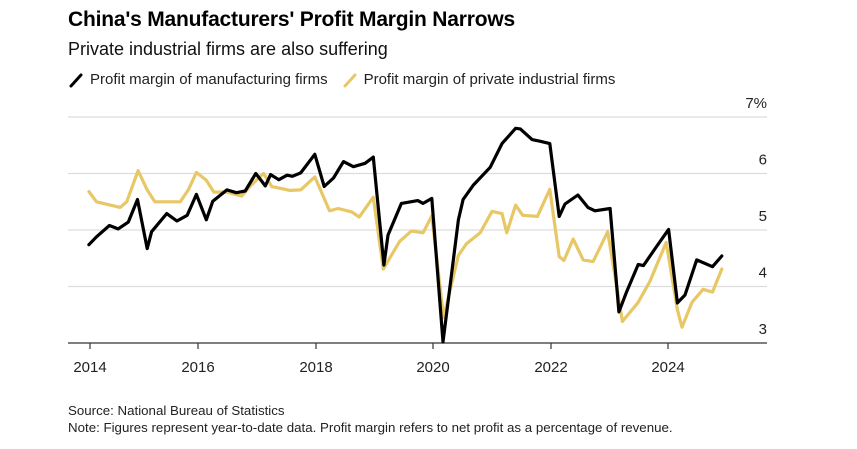 The width and height of the screenshot is (857, 449). I want to click on y-axis-labels: 3 4 5 6 7%, so click(756, 216).